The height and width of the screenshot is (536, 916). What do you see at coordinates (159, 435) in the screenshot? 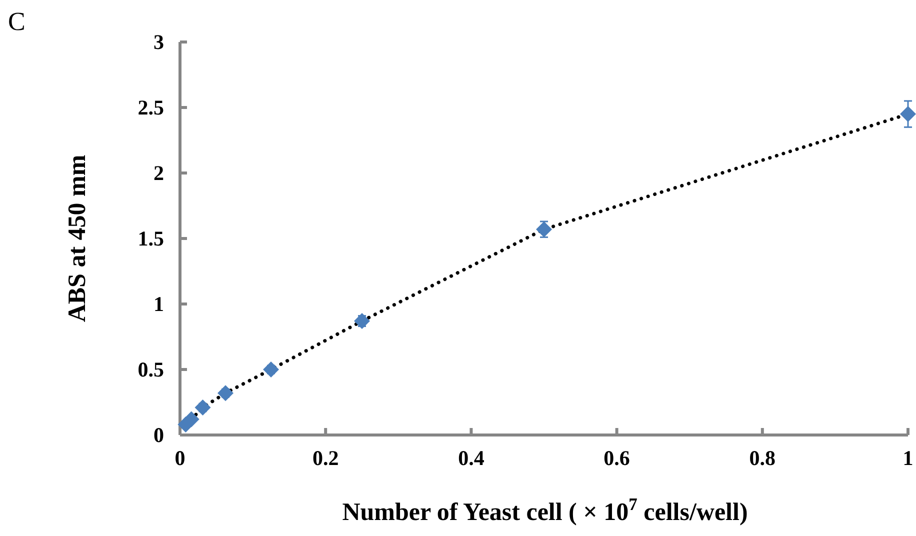
I see `y-tick-label: 0` at bounding box center [159, 435].